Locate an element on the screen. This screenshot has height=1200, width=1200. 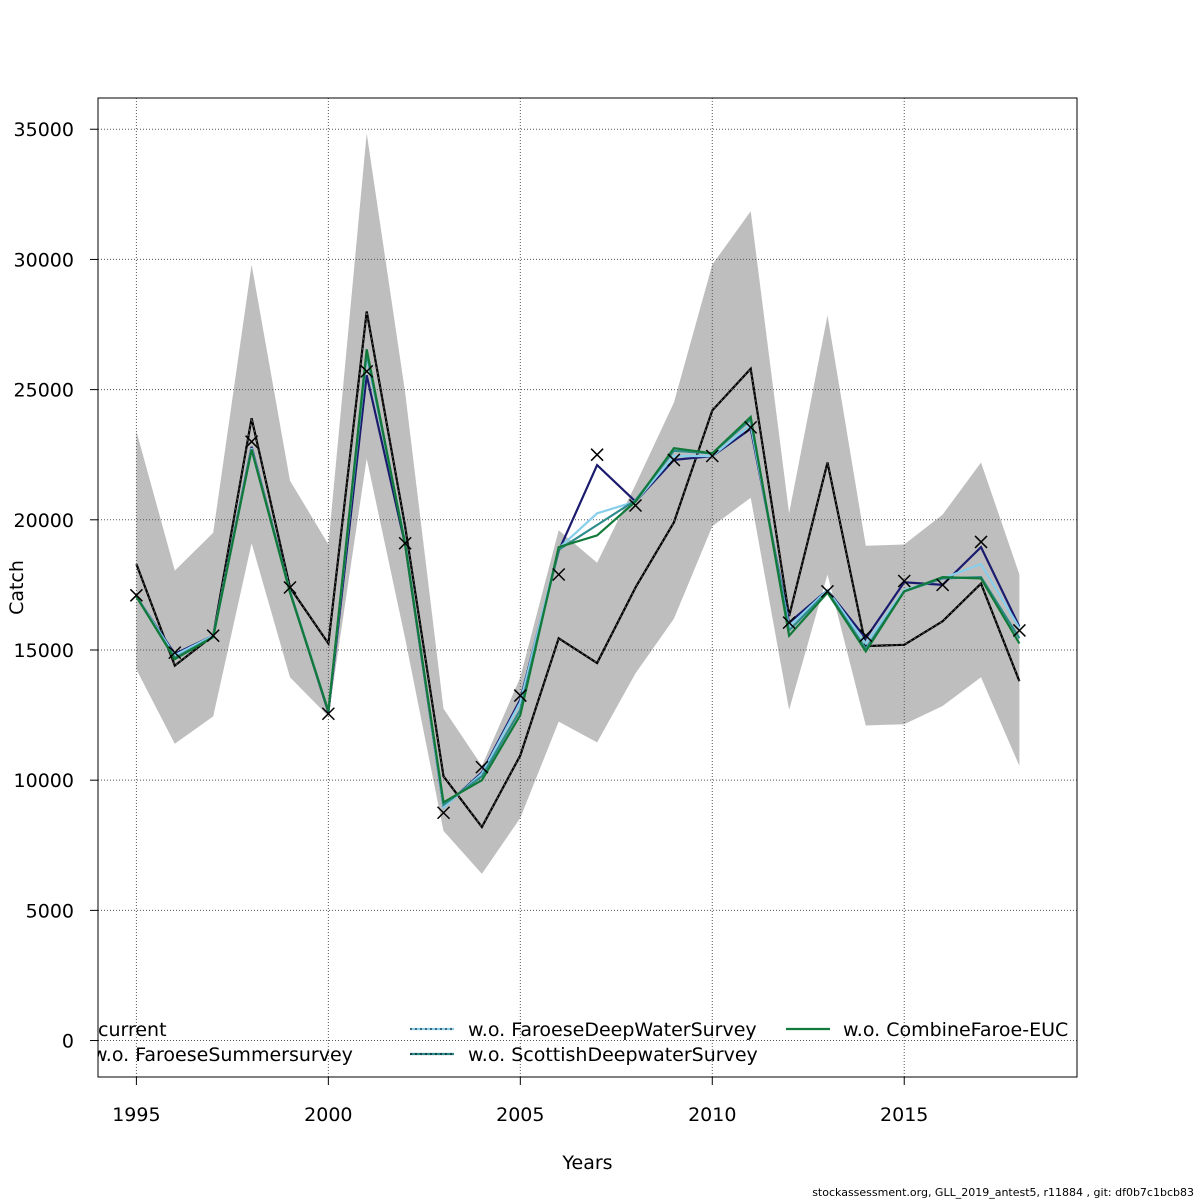
legend-label: current is located at coordinates (132, 1030).